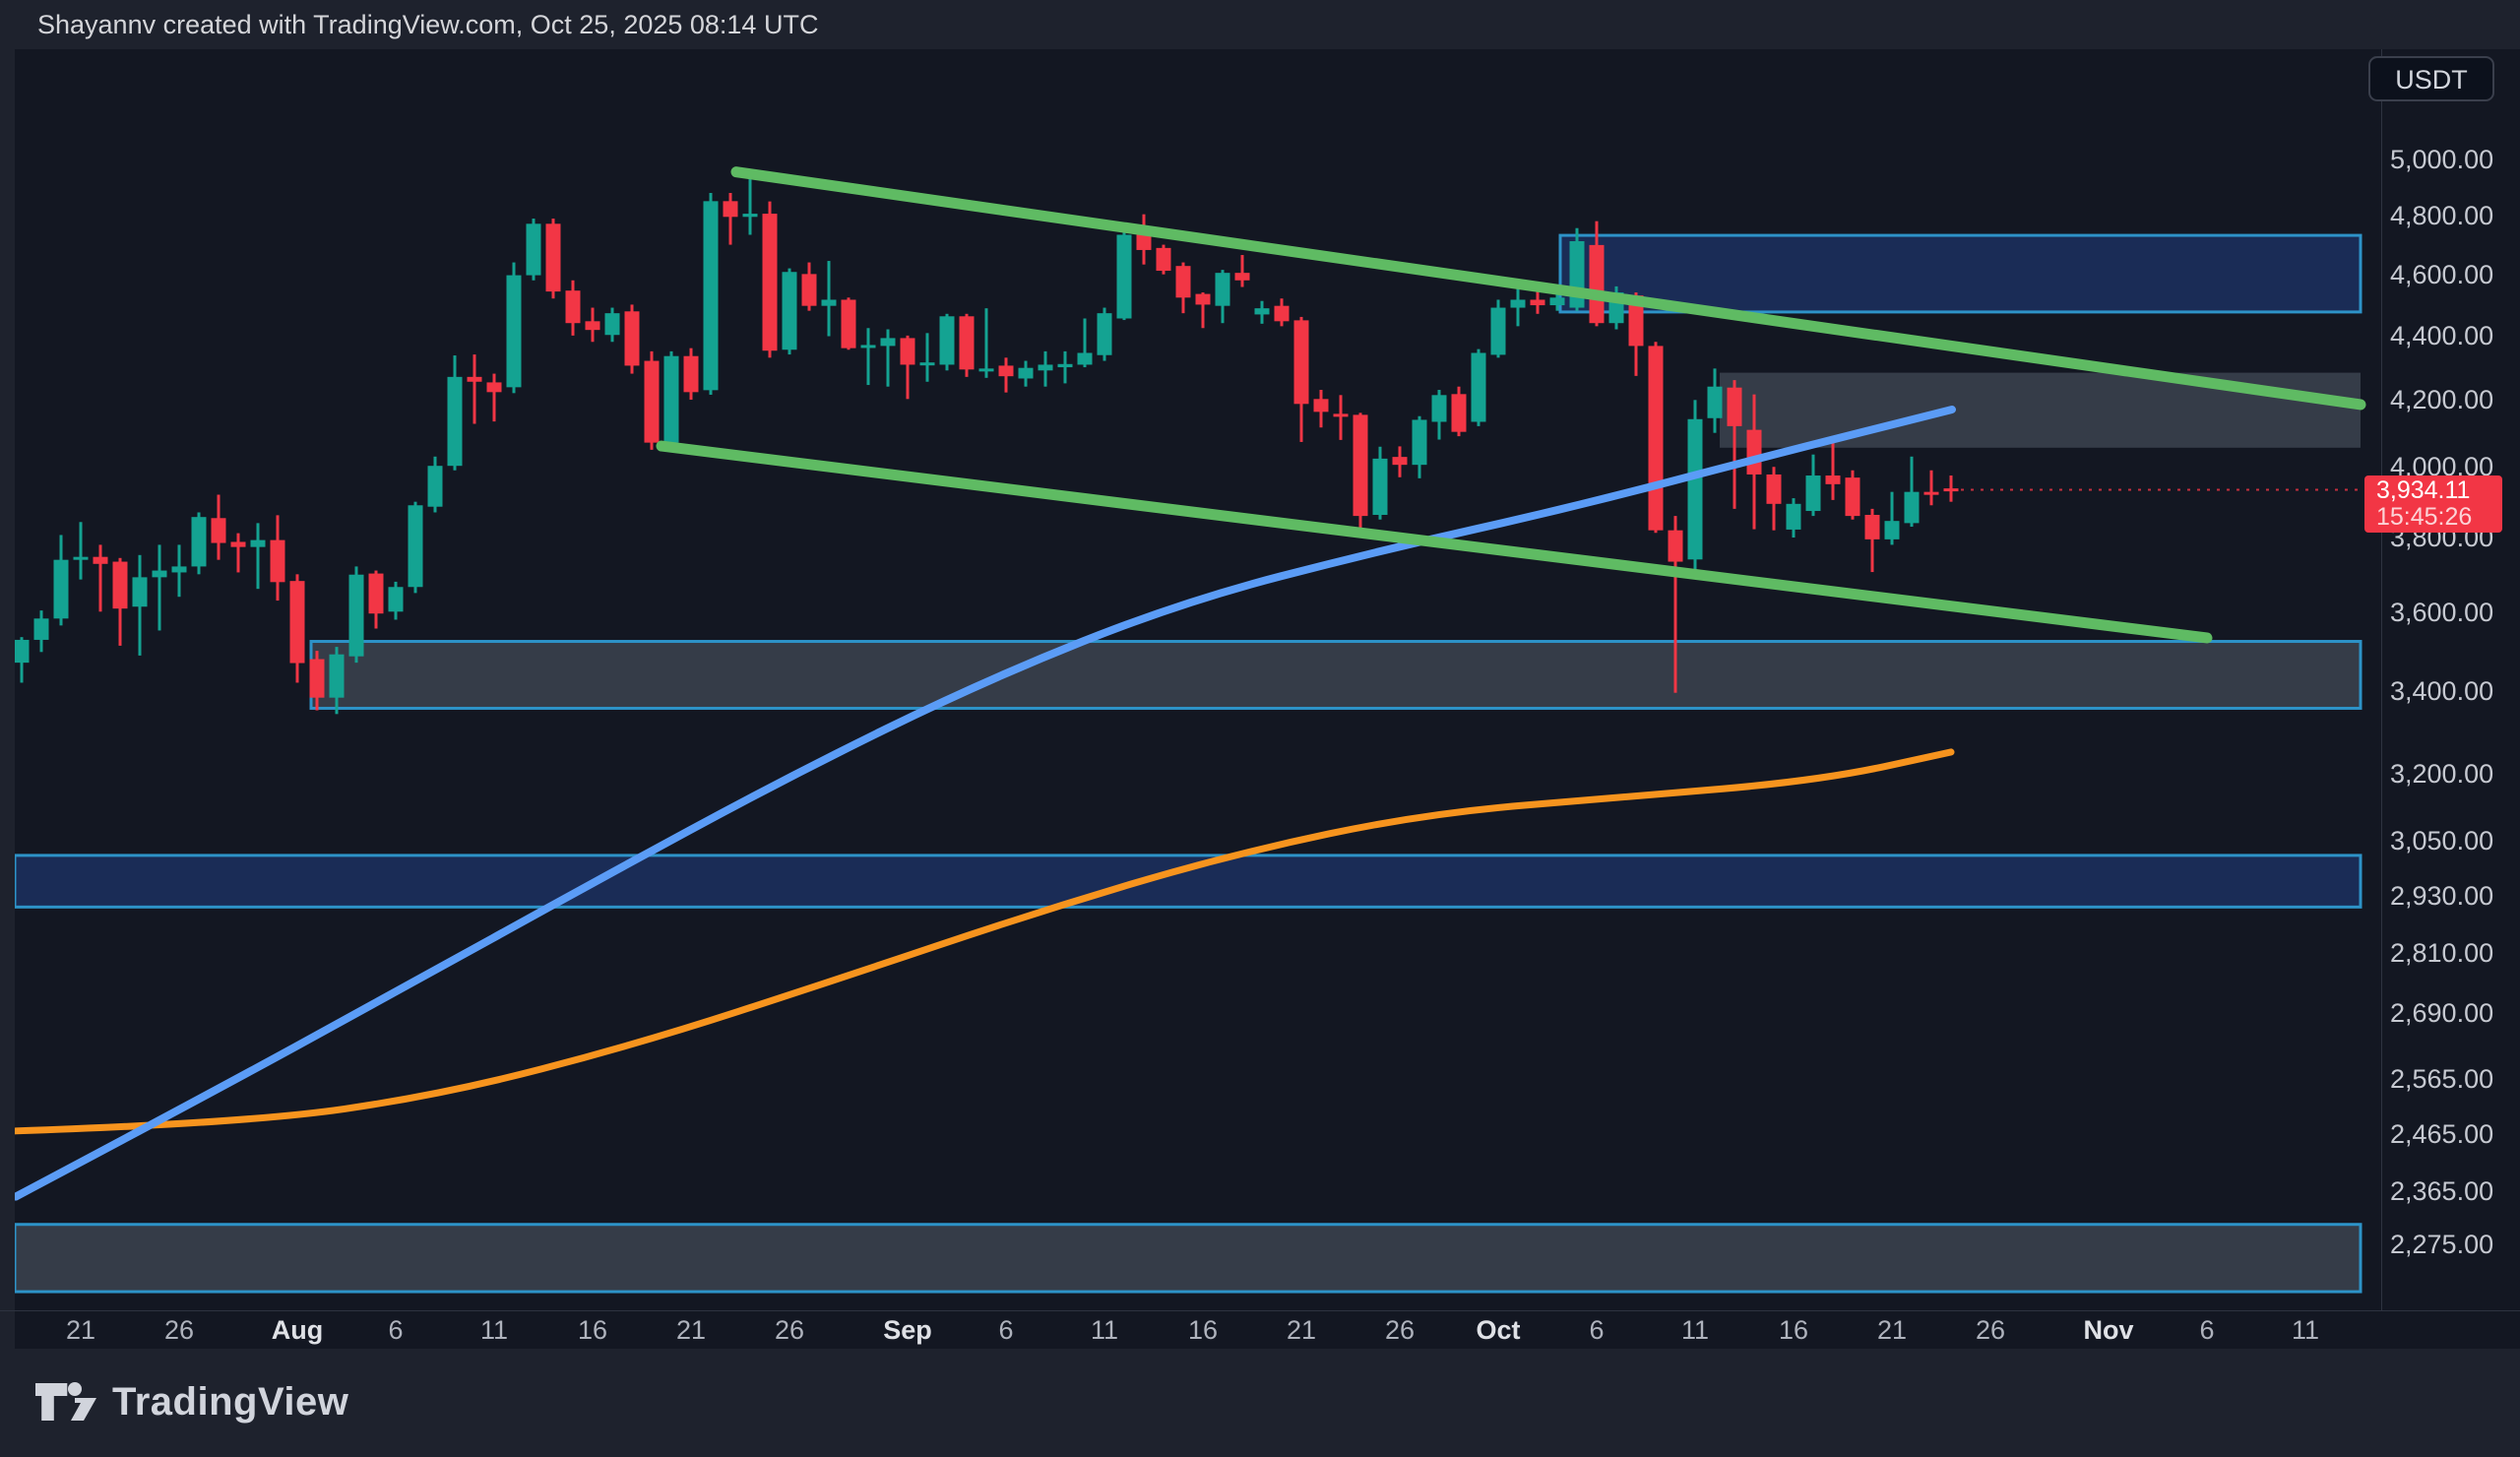 The height and width of the screenshot is (1457, 2520). I want to click on price-axis-label: 5,000.00, so click(2442, 159).